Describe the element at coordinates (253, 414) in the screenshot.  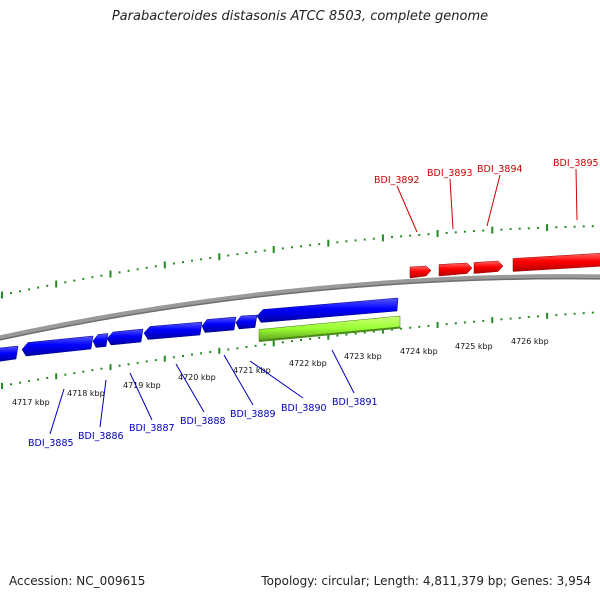
I see `gene-label-bdi-3889: BDI_3889` at that location.